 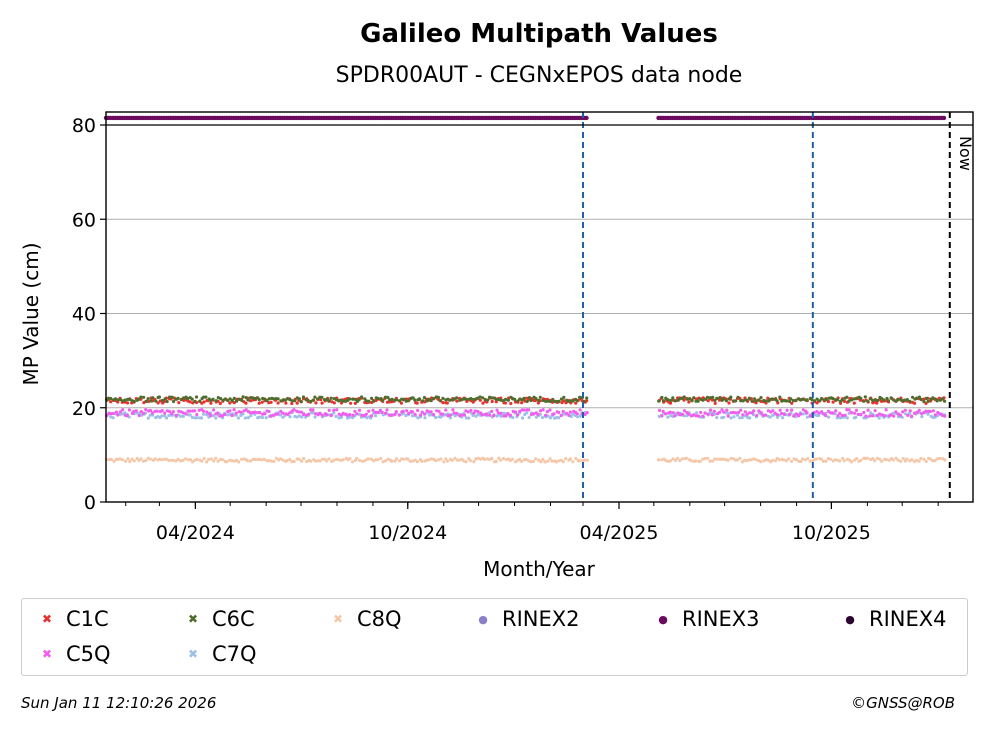 I want to click on legend-marker: ✖, so click(x=193, y=619).